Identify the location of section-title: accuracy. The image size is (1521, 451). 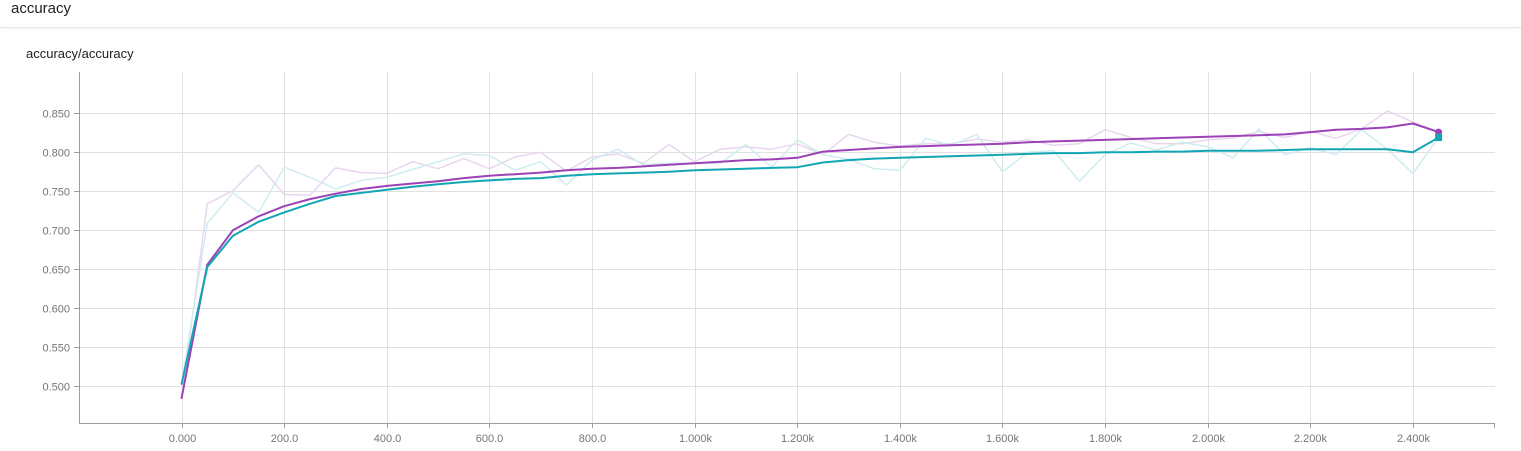
(41, 8).